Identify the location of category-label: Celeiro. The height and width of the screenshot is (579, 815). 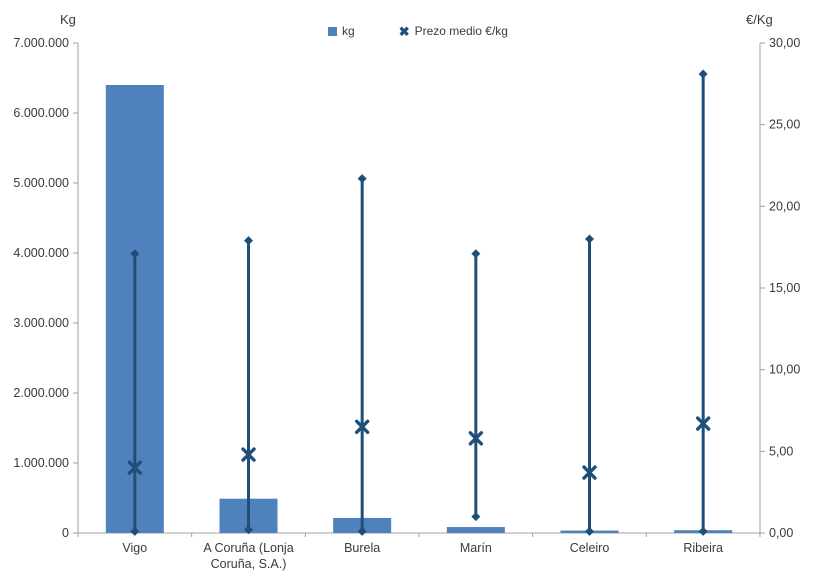
(590, 548).